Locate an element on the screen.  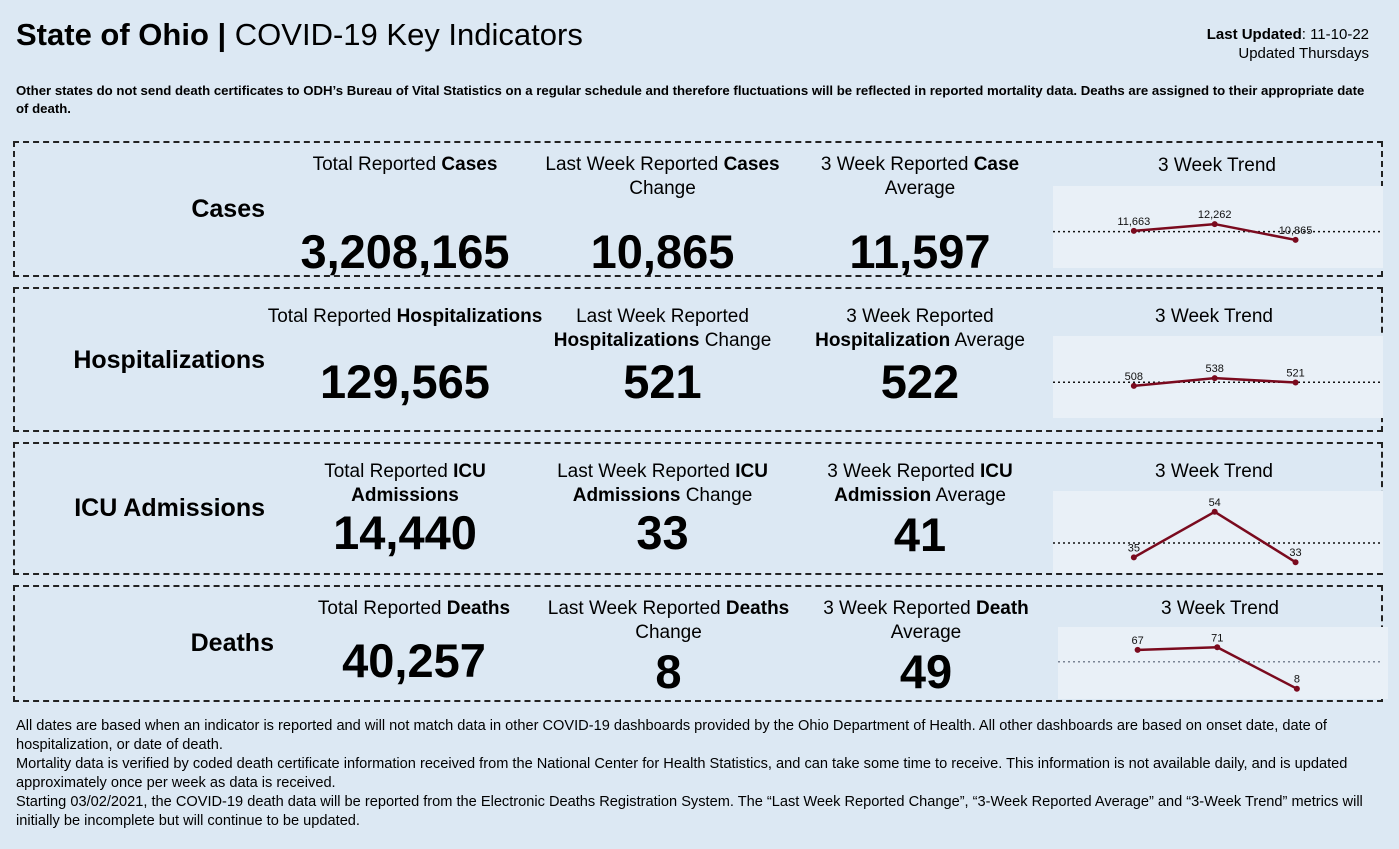
trend-data-label: 67 is located at coordinates (1138, 641).